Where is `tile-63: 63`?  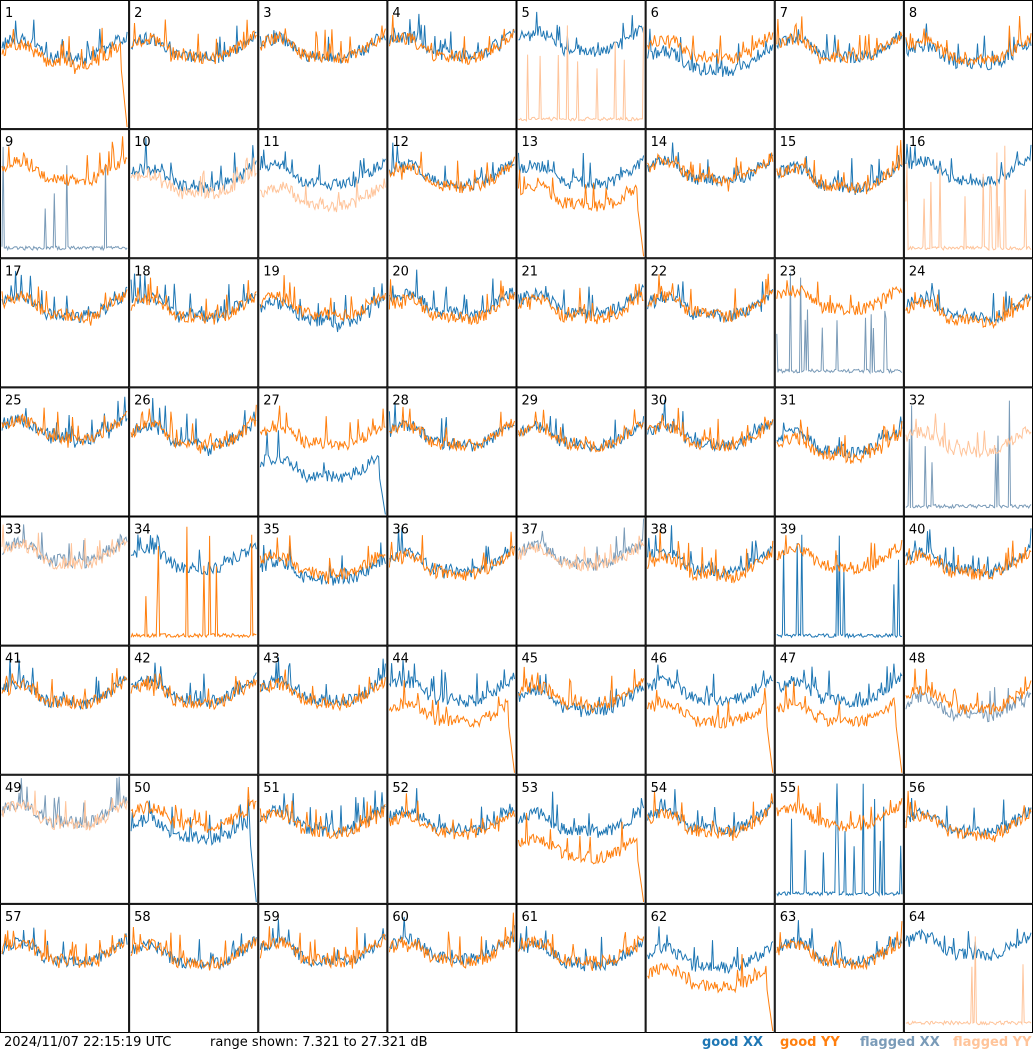
tile-63: 63 is located at coordinates (839, 968).